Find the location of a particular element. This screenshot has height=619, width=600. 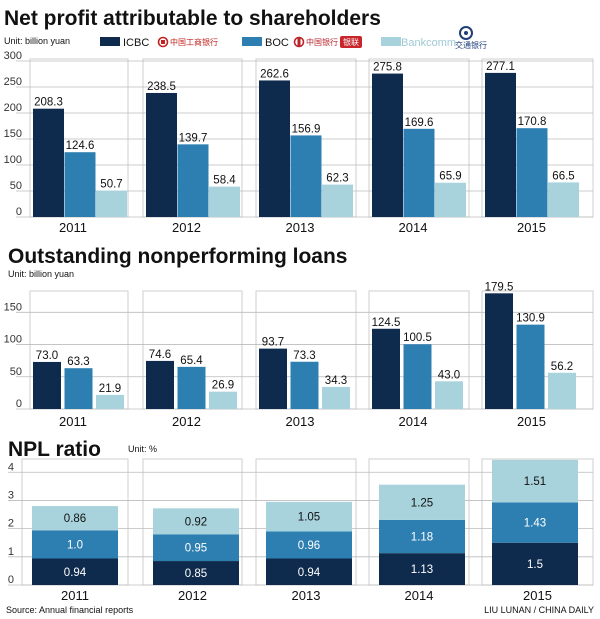

chart3-category-label: 2015 is located at coordinates (537, 595).